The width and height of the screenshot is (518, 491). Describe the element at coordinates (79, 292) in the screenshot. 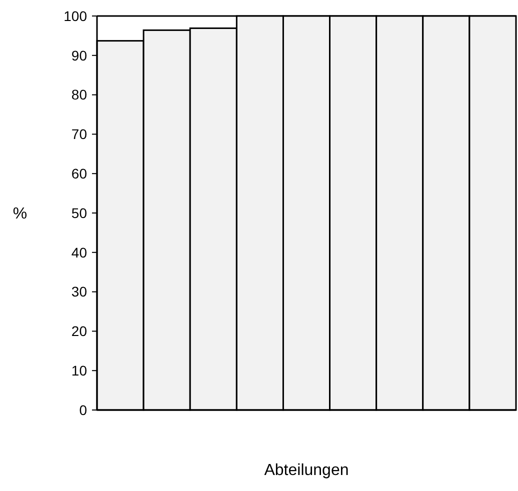

I see `y-tick-label: 30` at that location.